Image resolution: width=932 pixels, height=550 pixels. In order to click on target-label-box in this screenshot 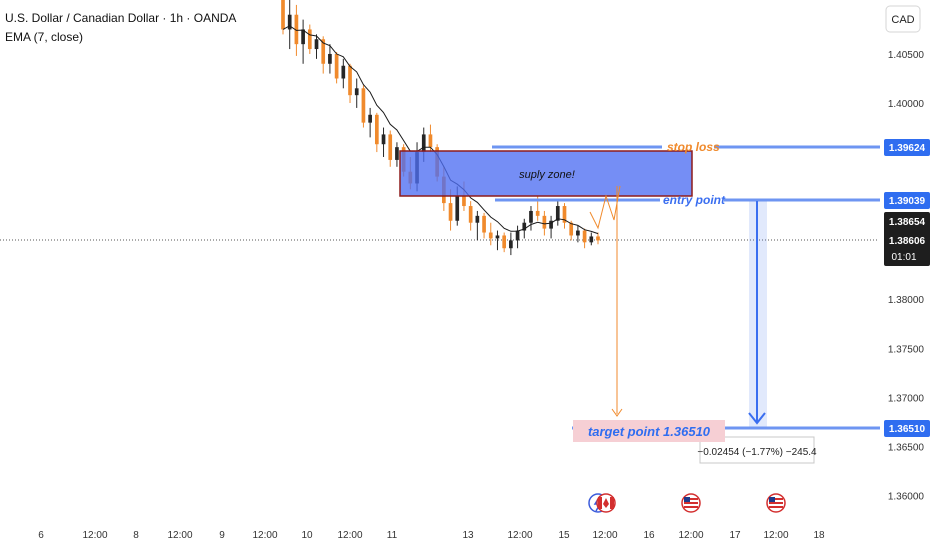, I will do `click(649, 431)`.